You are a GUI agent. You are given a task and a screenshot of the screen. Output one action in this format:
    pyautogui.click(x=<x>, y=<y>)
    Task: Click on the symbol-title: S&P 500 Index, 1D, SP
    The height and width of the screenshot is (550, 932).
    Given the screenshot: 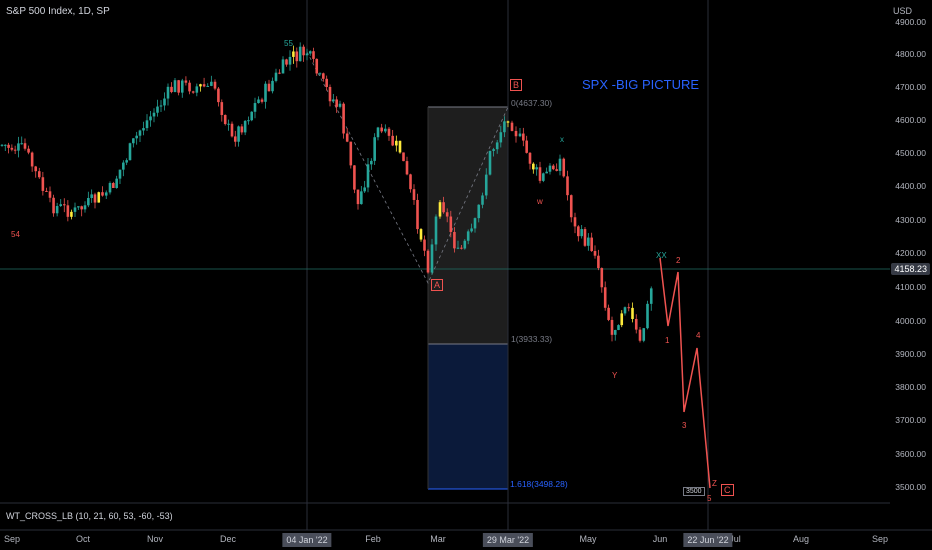 What is the action you would take?
    pyautogui.click(x=58, y=11)
    